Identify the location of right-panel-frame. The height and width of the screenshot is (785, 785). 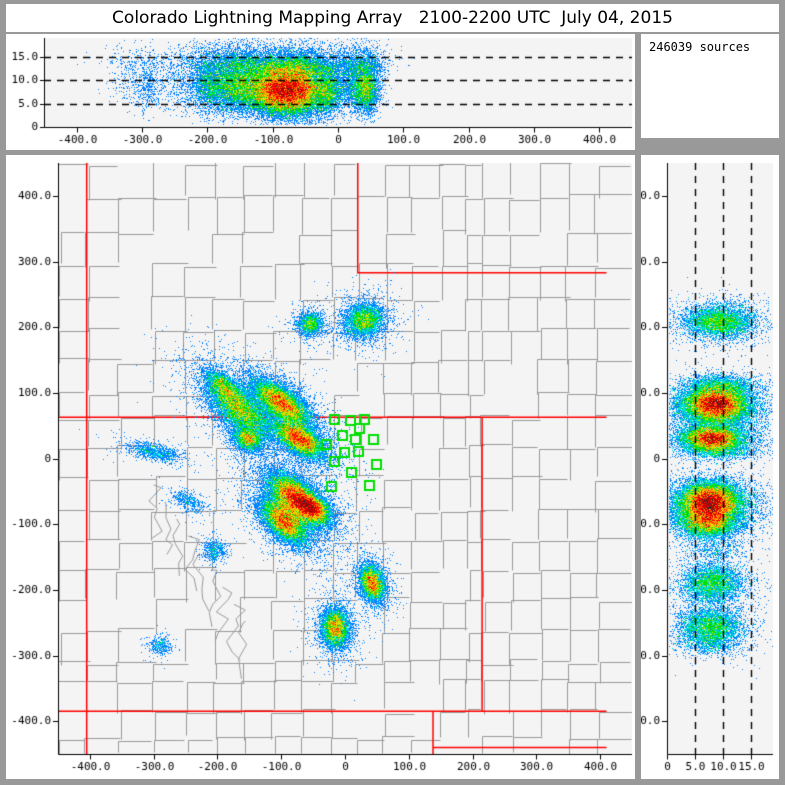
(710, 467).